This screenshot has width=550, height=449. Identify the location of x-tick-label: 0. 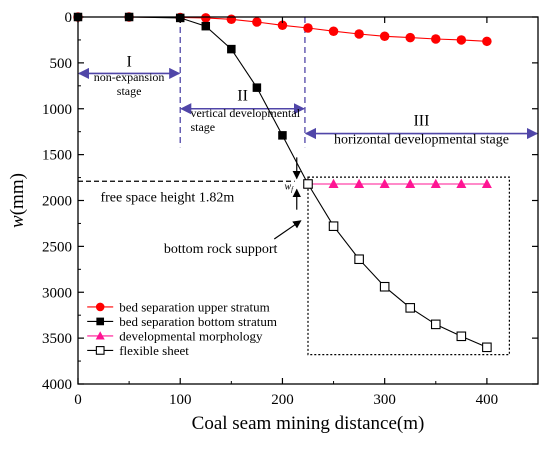
(78, 400).